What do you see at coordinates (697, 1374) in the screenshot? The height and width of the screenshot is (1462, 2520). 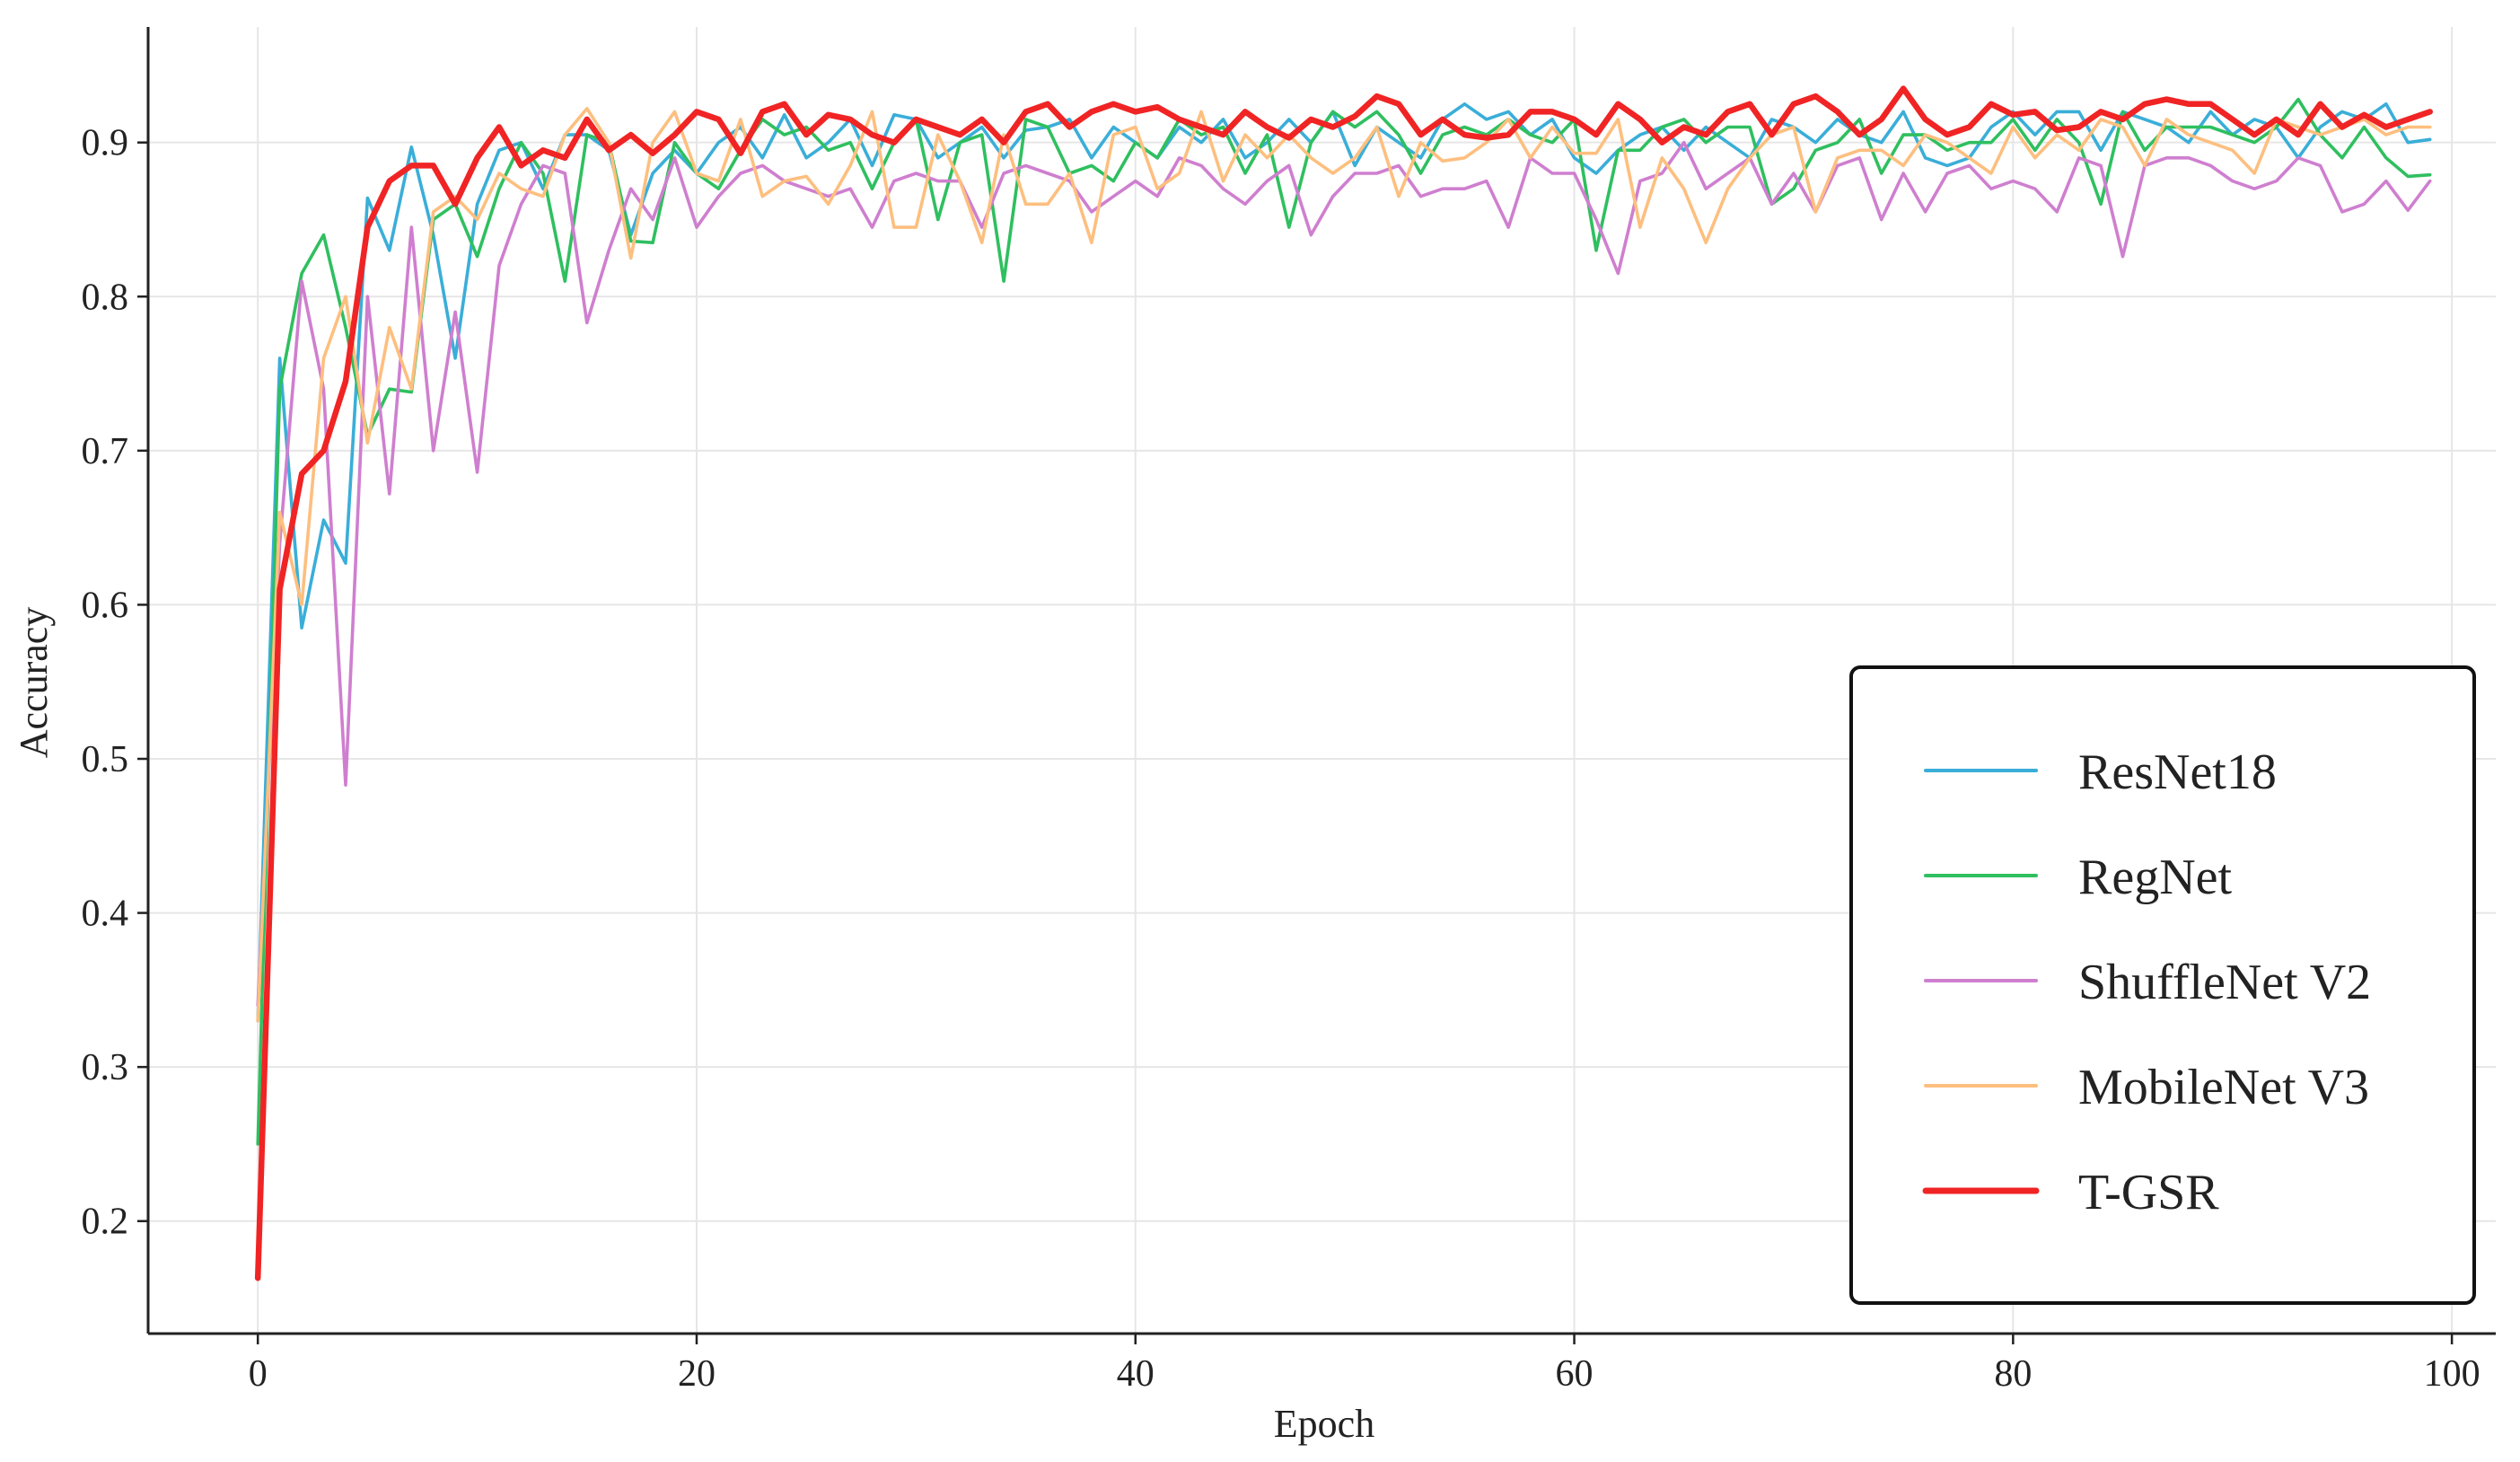 I see `x-tick-label: 20` at bounding box center [697, 1374].